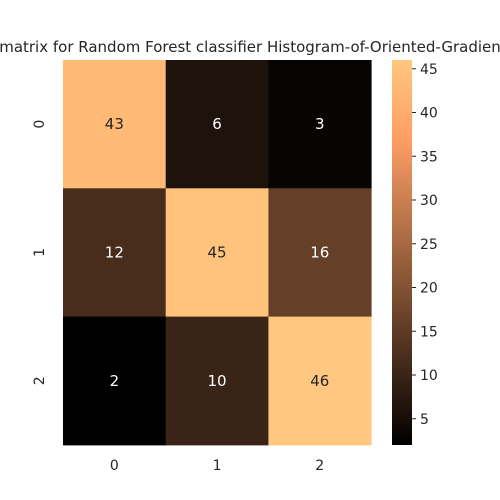 Image resolution: width=500 pixels, height=500 pixels. What do you see at coordinates (429, 114) in the screenshot?
I see `colorbar-tick-label: 40` at bounding box center [429, 114].